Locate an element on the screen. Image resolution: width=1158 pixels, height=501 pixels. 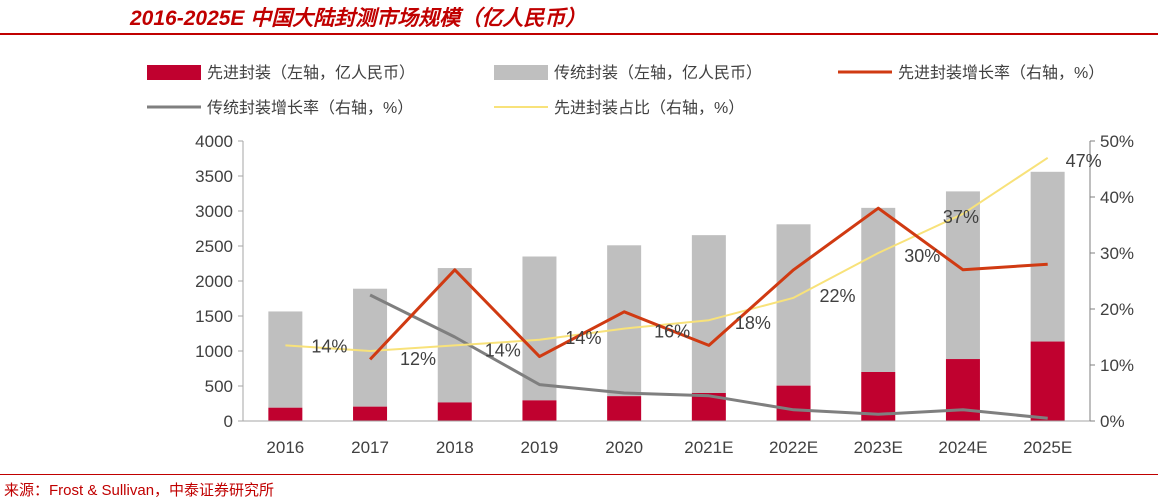
advanced-bar-2017 is located at coordinates (370, 413).